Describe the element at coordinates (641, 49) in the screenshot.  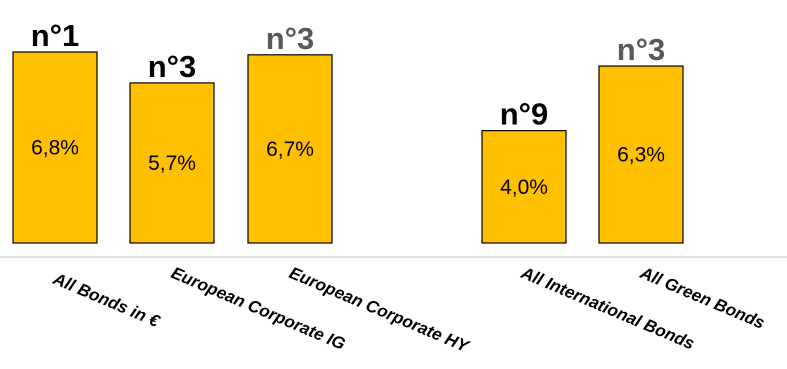
I see `rank-label-6: n°3` at that location.